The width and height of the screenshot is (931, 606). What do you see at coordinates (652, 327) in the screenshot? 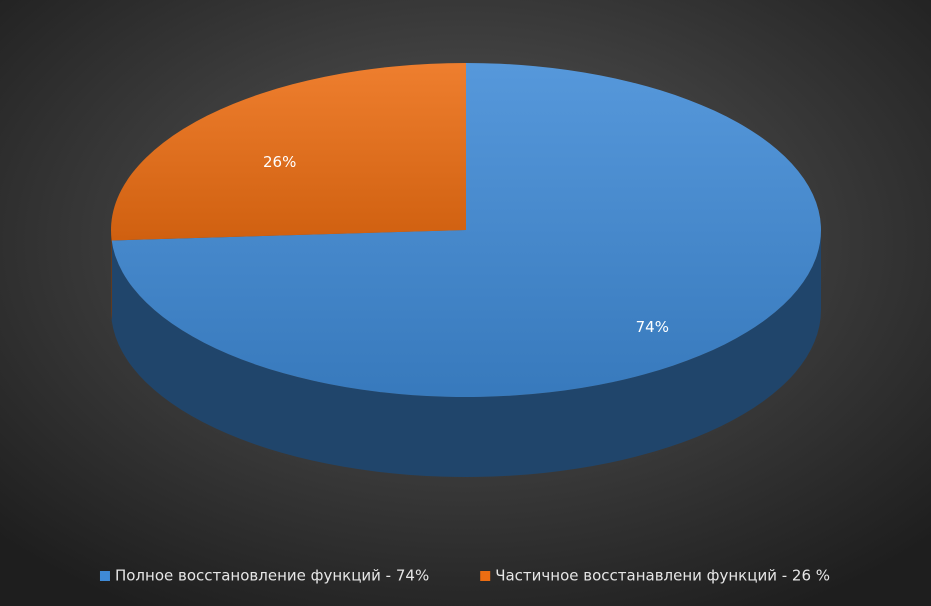
I see `data-label: 74%` at bounding box center [652, 327].